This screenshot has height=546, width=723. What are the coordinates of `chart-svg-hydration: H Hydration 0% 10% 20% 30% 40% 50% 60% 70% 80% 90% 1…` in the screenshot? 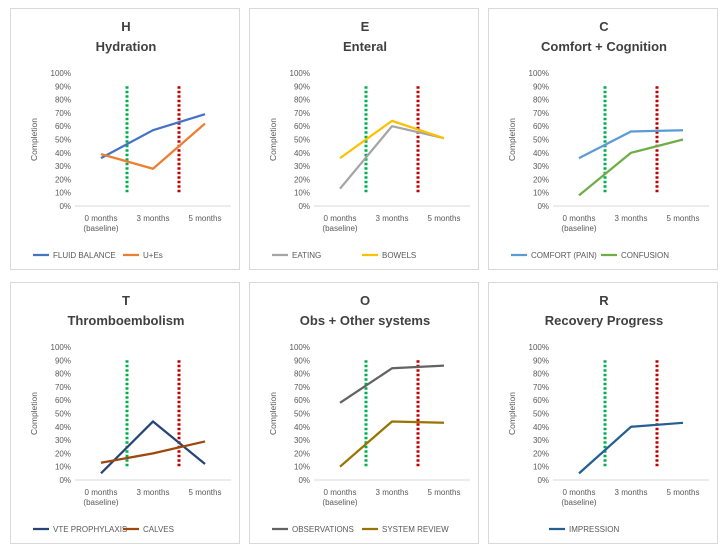 It's located at (130, 139).